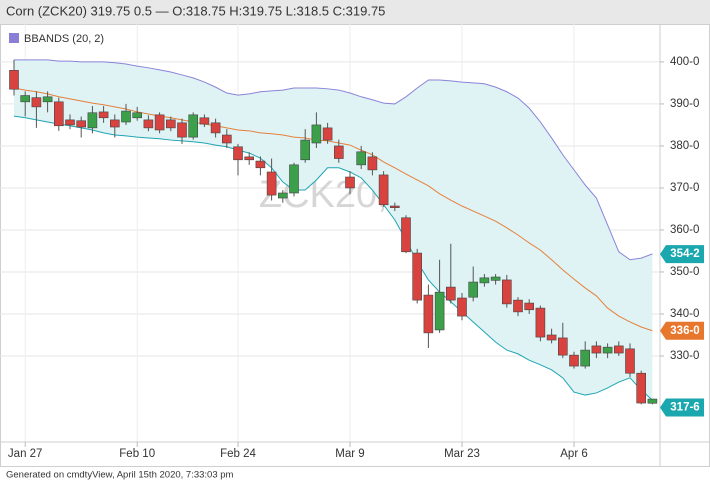 The width and height of the screenshot is (710, 484). What do you see at coordinates (137, 454) in the screenshot?
I see `x-tick-label: Feb 10` at bounding box center [137, 454].